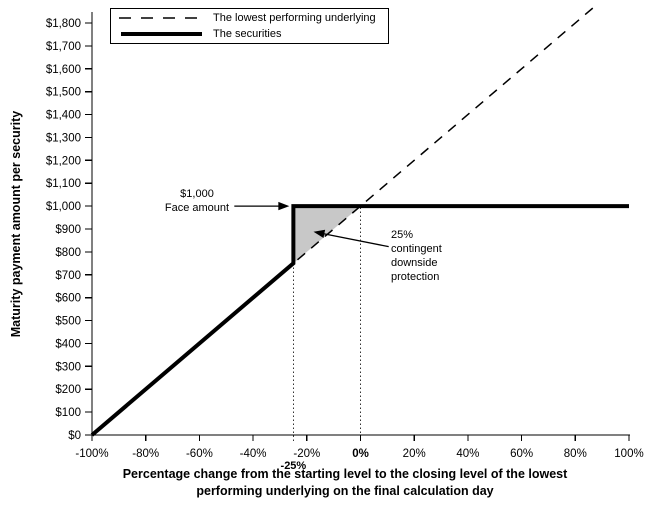 The image size is (652, 514). Describe the element at coordinates (68, 276) in the screenshot. I see `y-tick-label: $700` at that location.